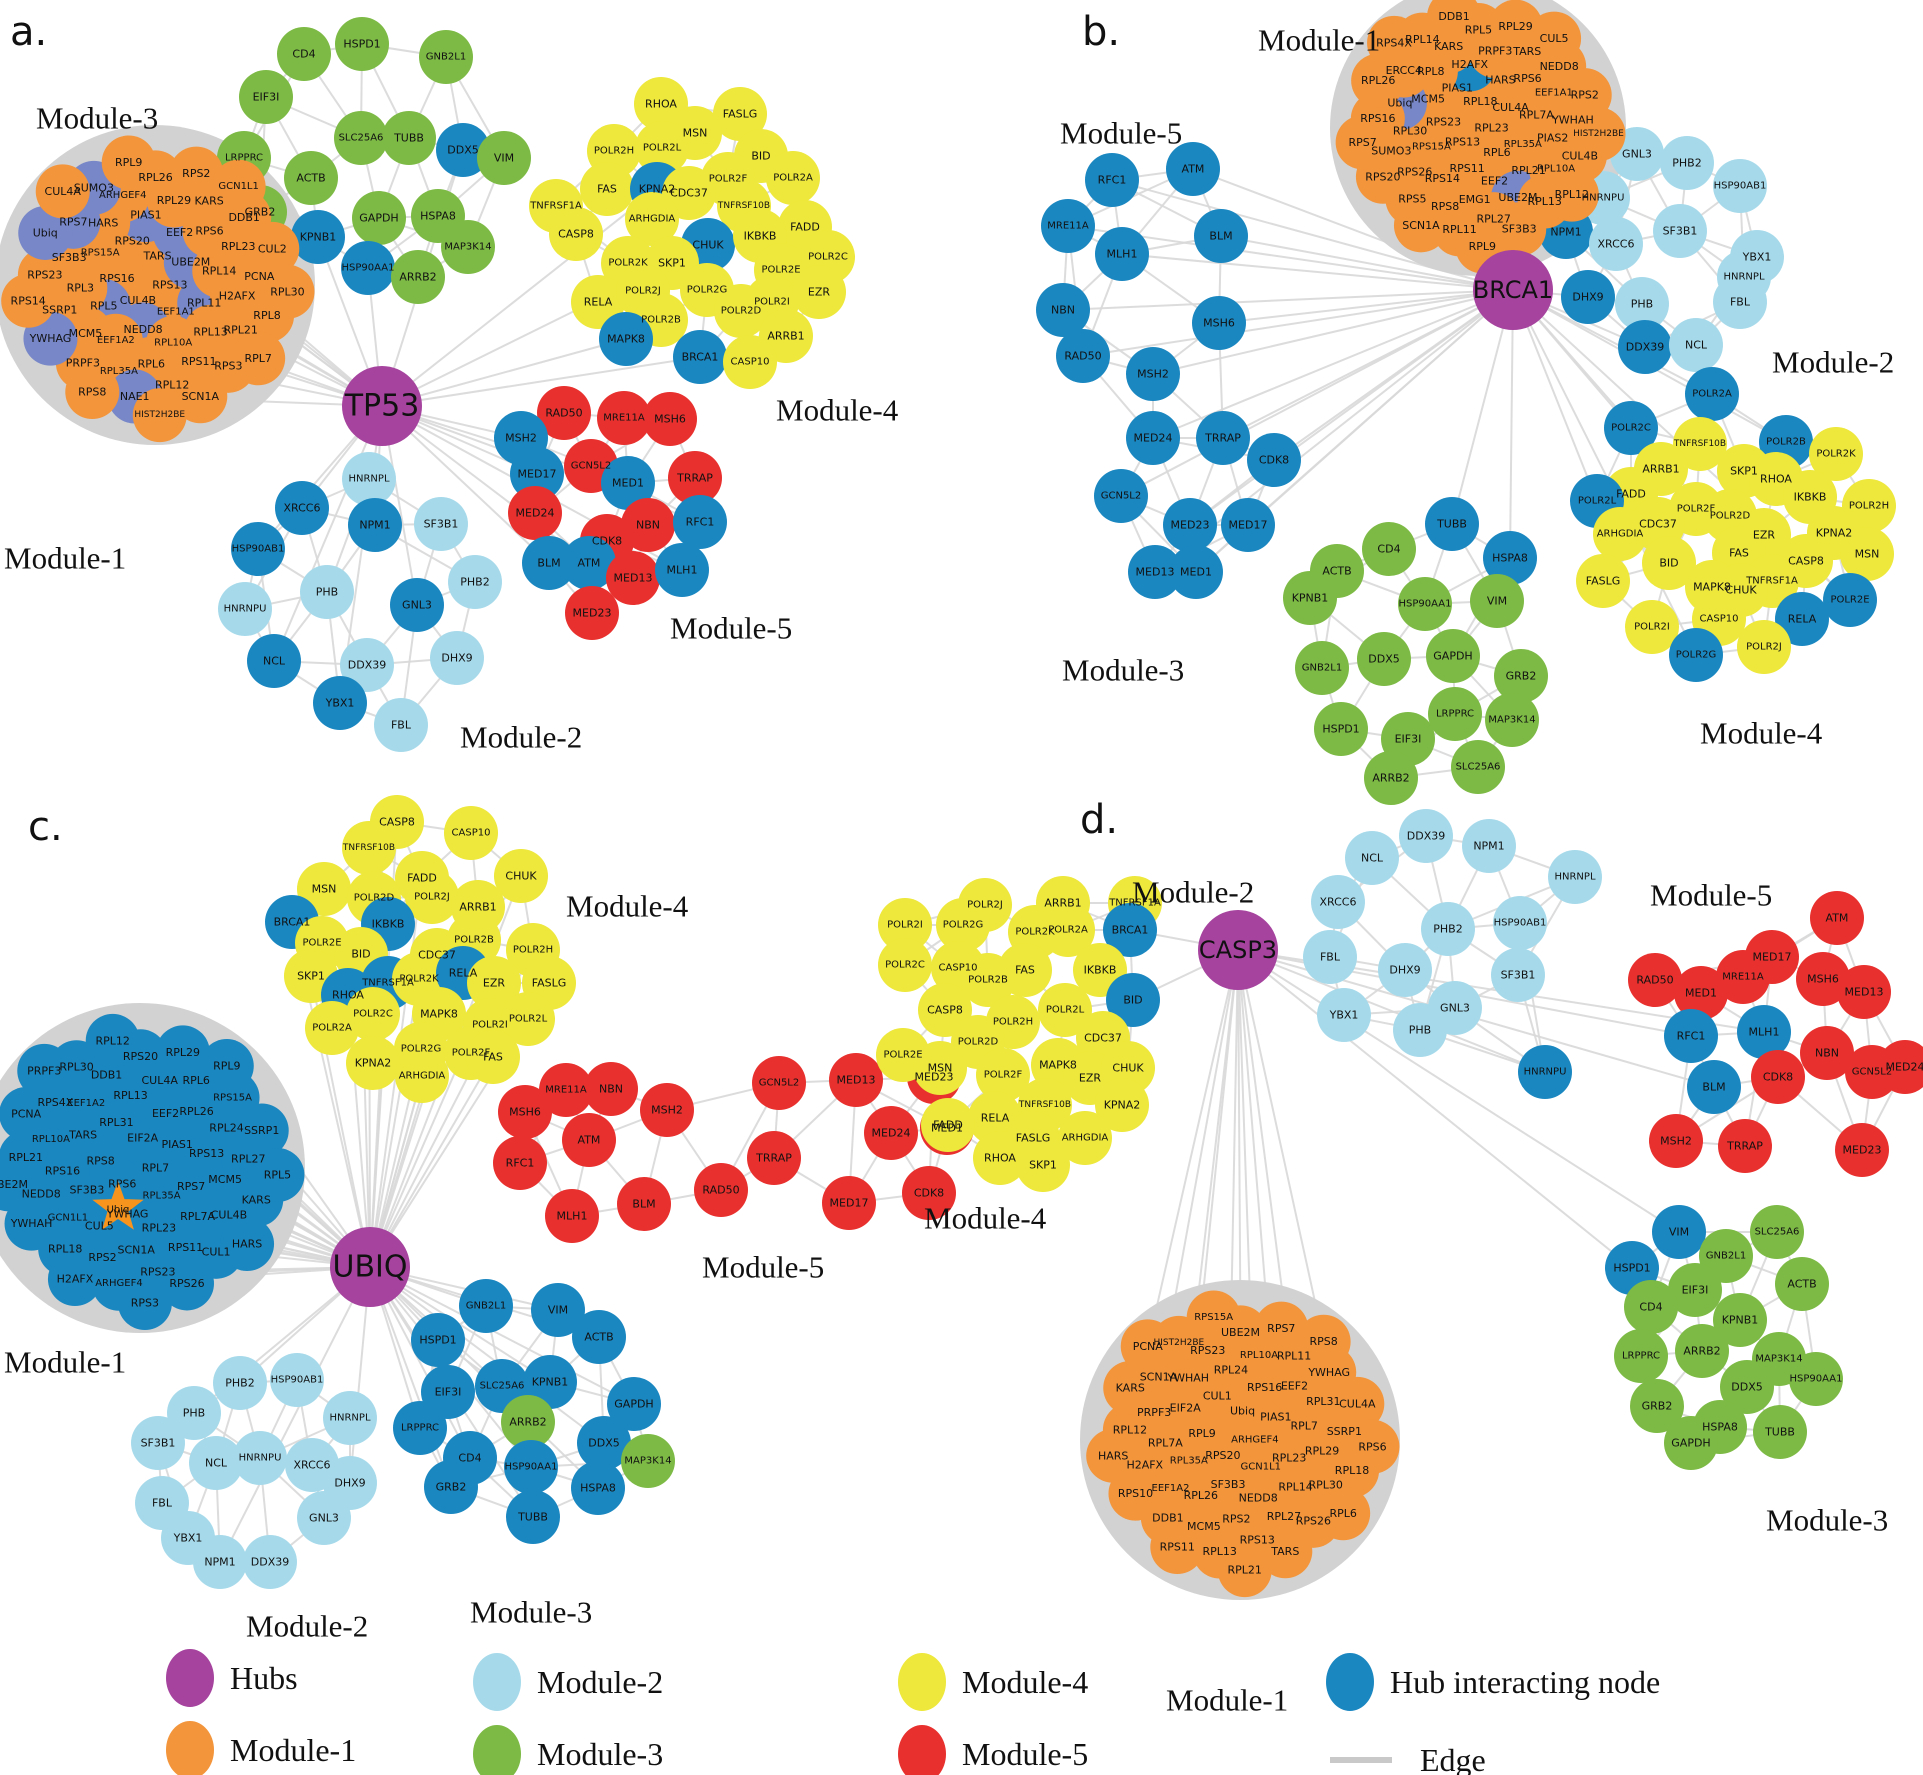 Image resolution: width=1923 pixels, height=1775 pixels. I want to click on node-RPL6, so click(1343, 1513).